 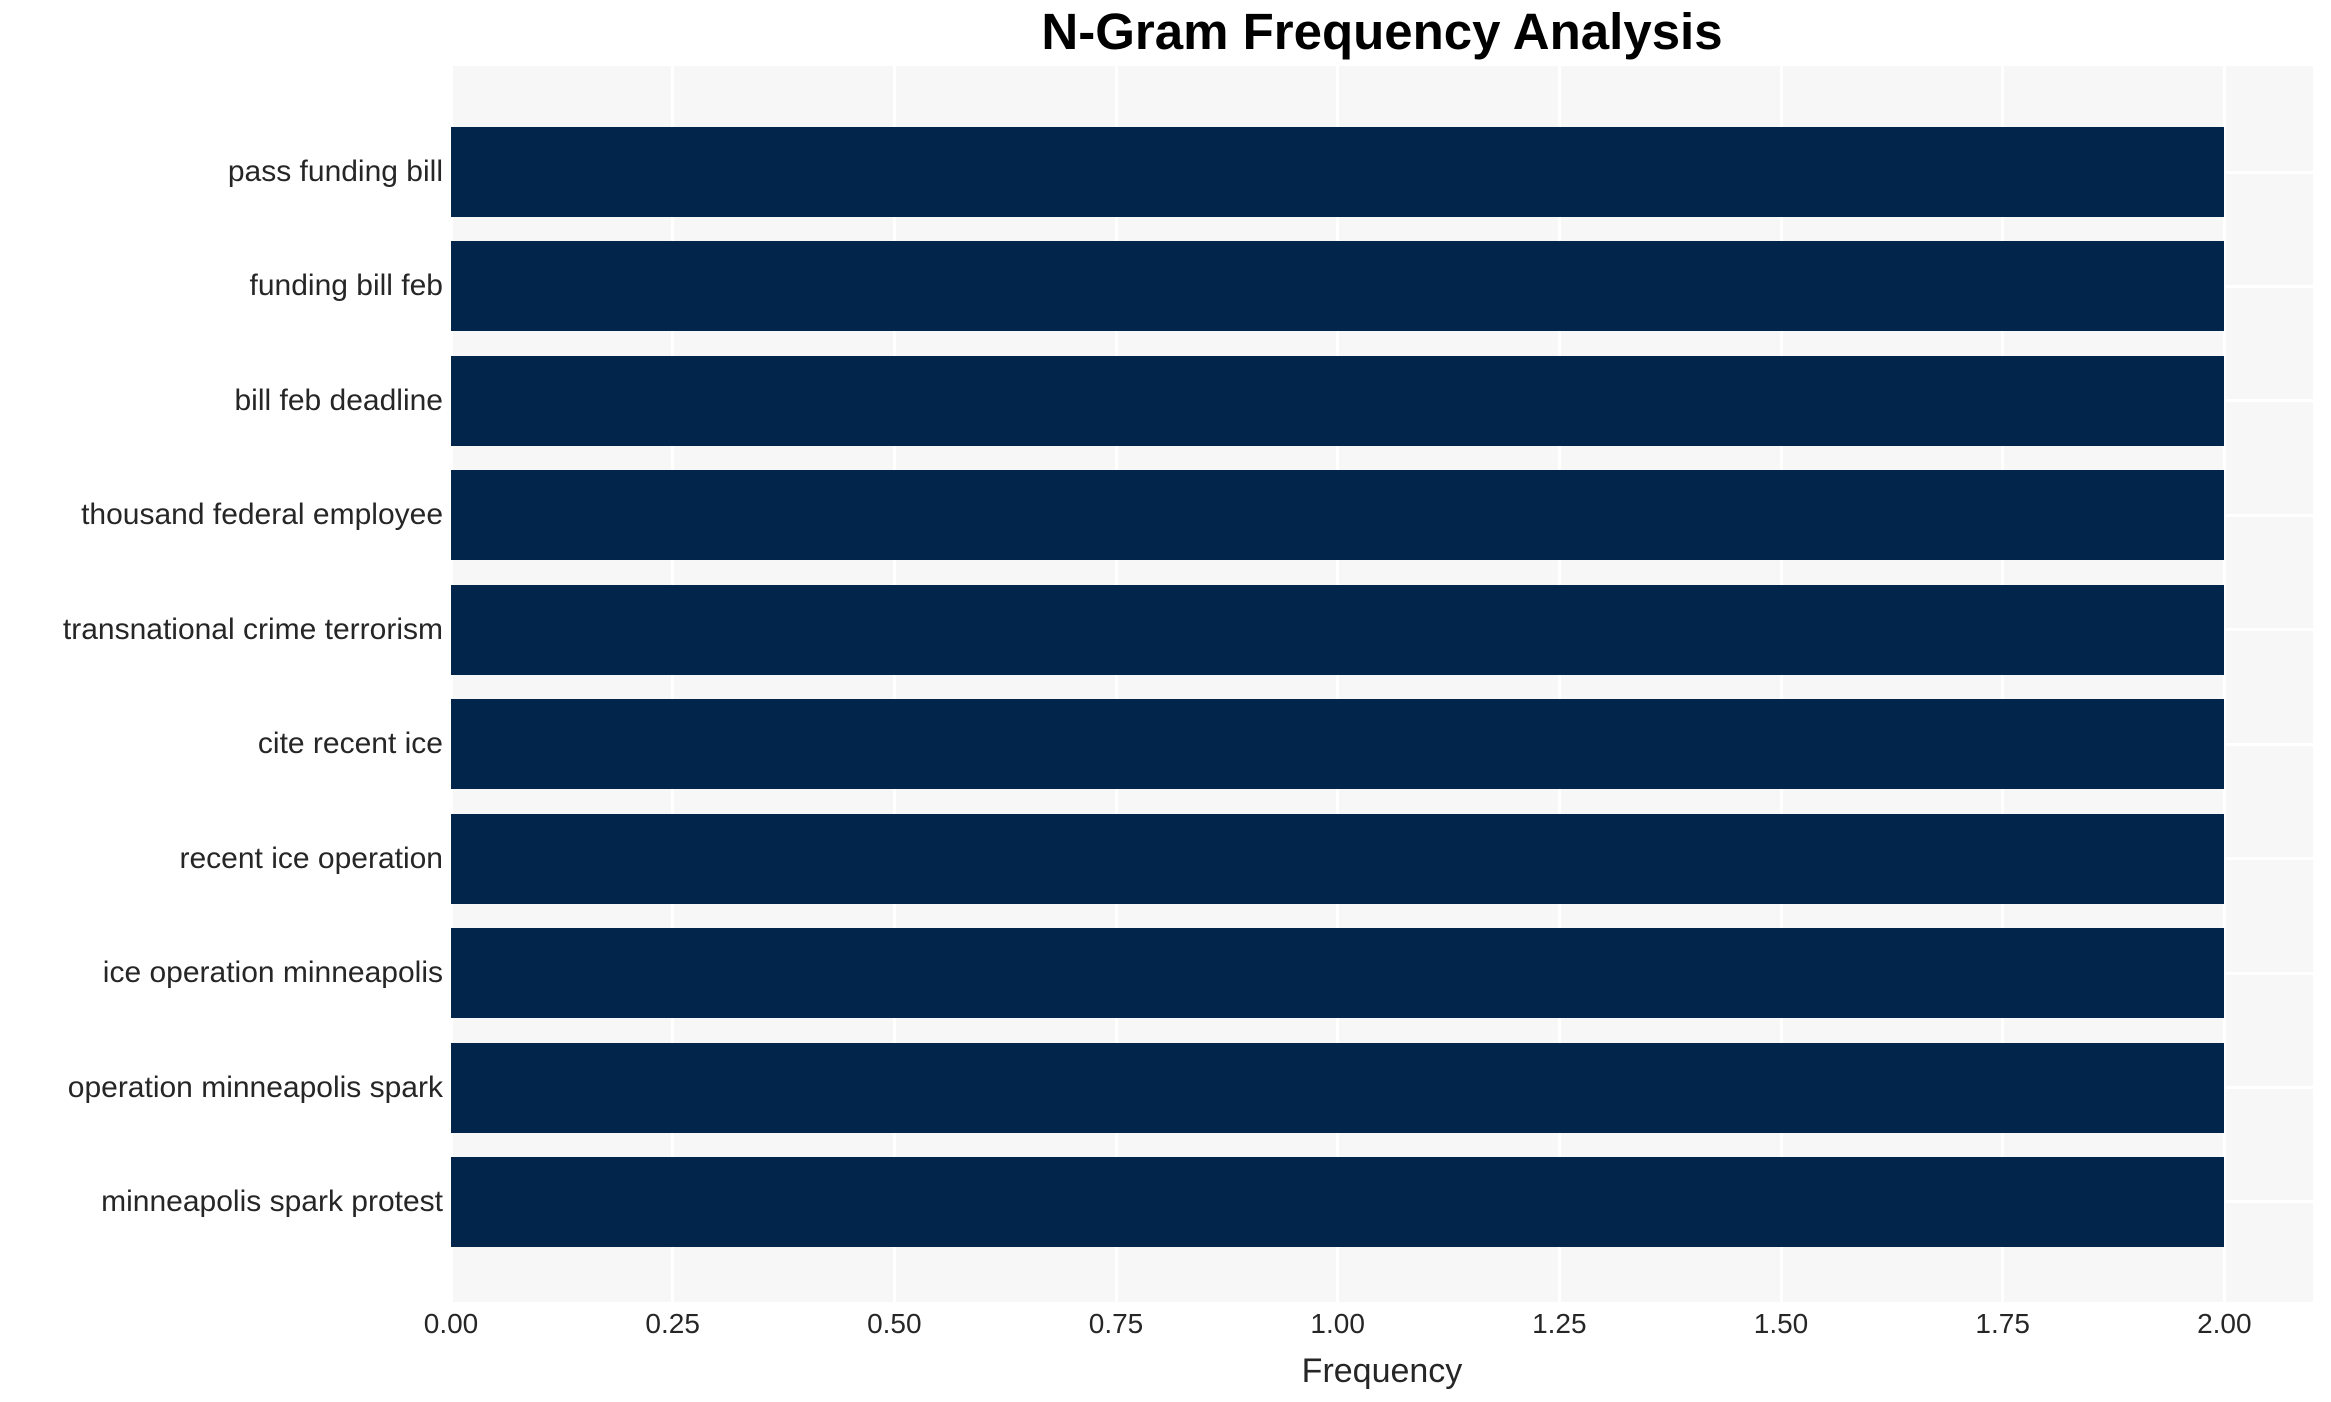 What do you see at coordinates (2224, 1323) in the screenshot?
I see `x-tick-label: 2.00` at bounding box center [2224, 1323].